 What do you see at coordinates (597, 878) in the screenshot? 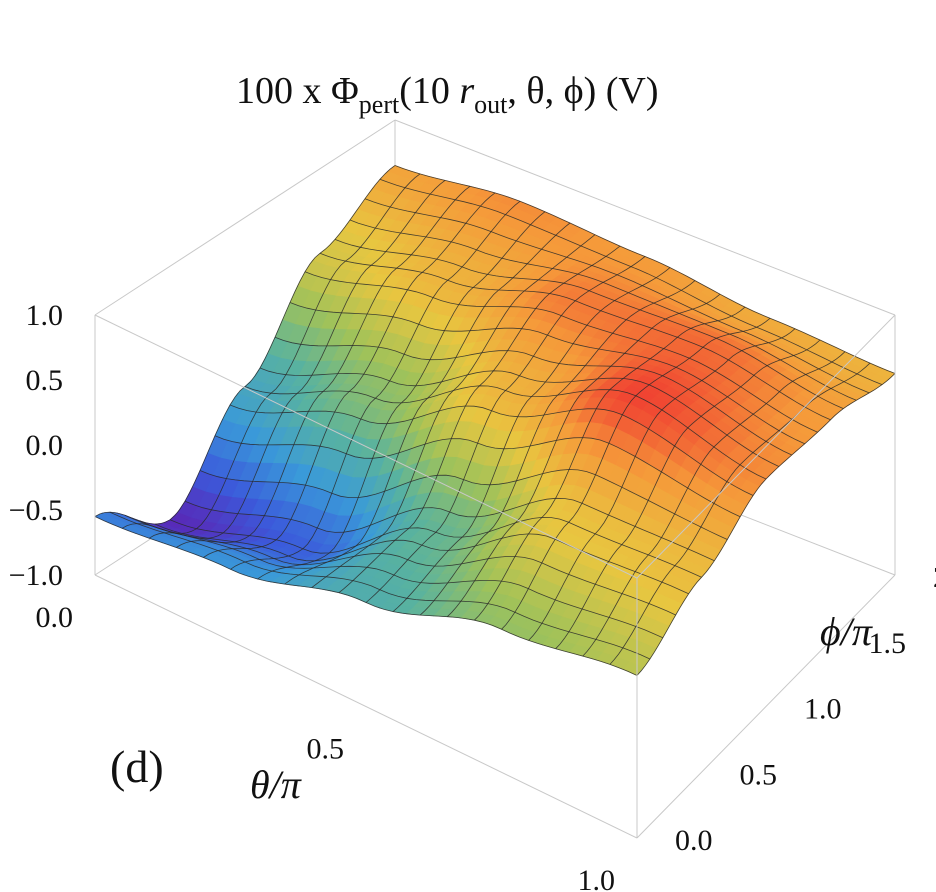
I see `theta-tick-label: 1.0` at bounding box center [597, 878].